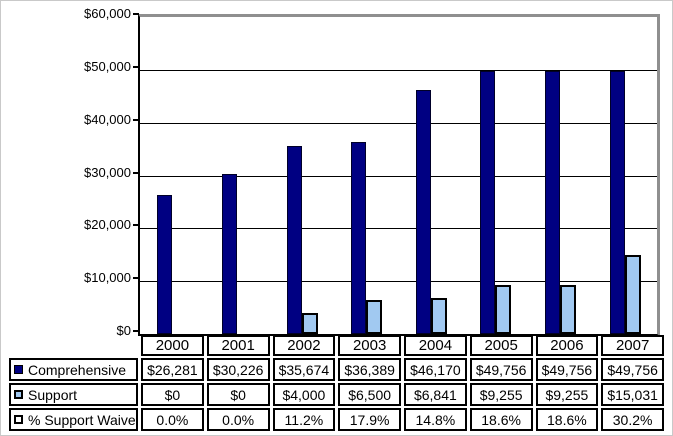 The image size is (673, 436). I want to click on y-axis-tick-label: $40,000, so click(107, 119).